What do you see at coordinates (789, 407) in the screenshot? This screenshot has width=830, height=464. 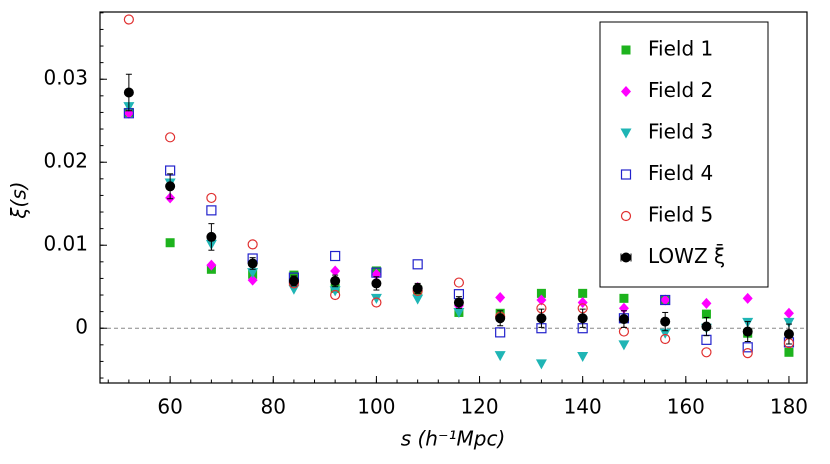 I see `x-tick-label: 180` at bounding box center [789, 407].